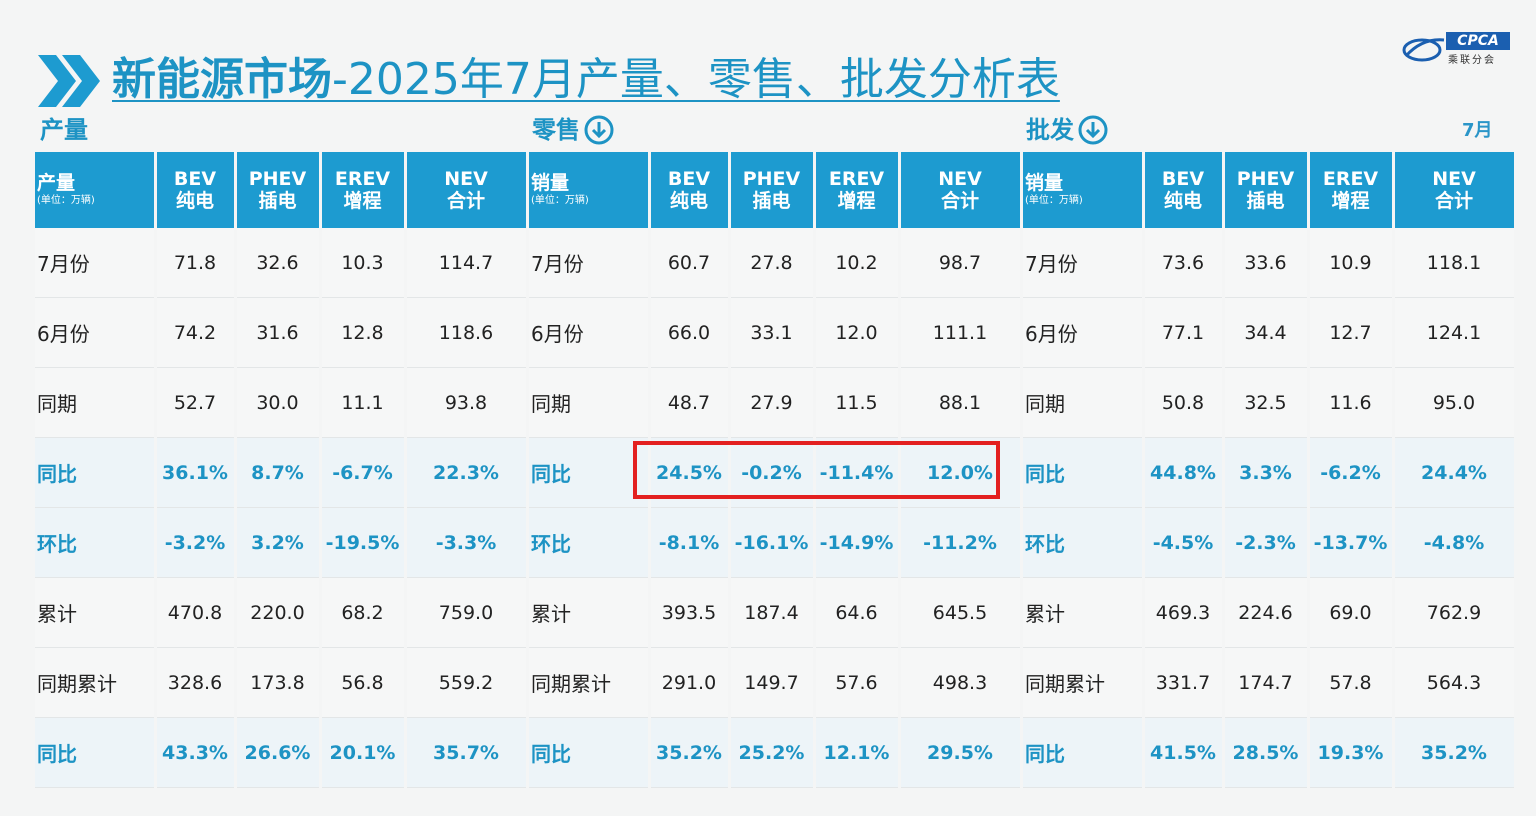 The image size is (1536, 816). What do you see at coordinates (196, 612) in the screenshot?
I see `value-cell: 470.8` at bounding box center [196, 612].